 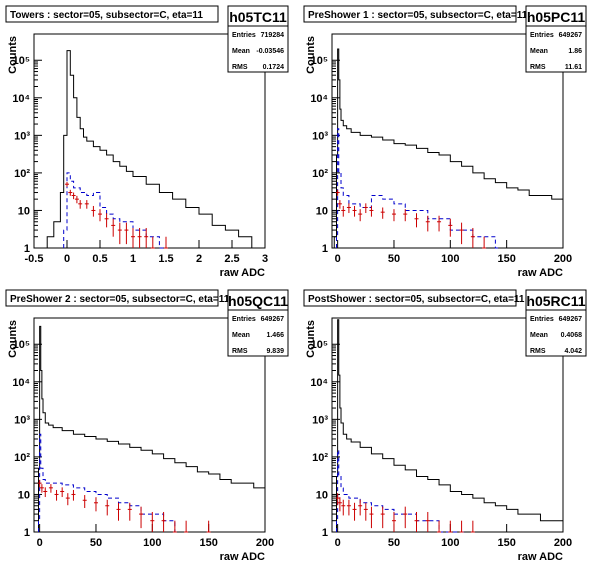 I want to click on histogram-name: h05QC11, so click(x=258, y=301).